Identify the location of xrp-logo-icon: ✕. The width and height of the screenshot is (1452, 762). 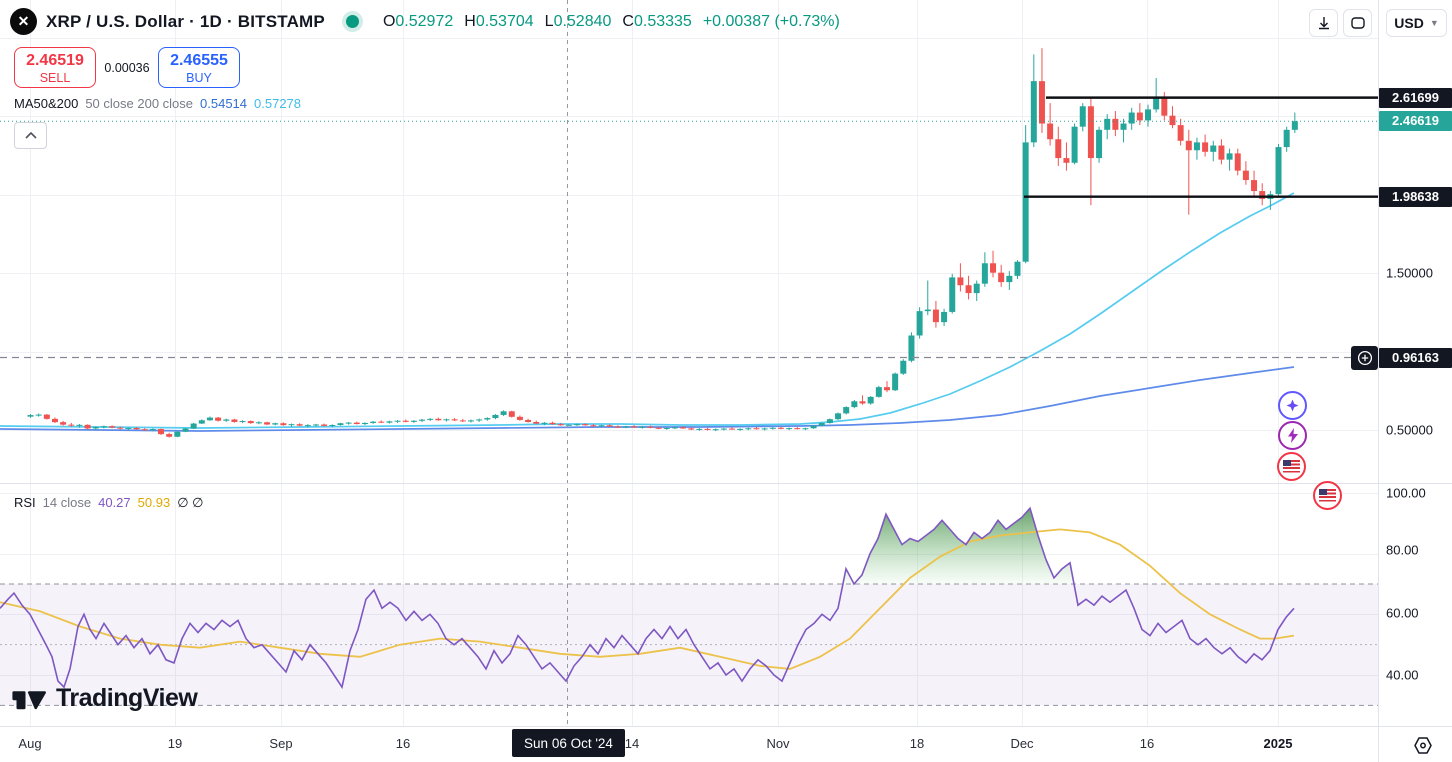
(23, 21).